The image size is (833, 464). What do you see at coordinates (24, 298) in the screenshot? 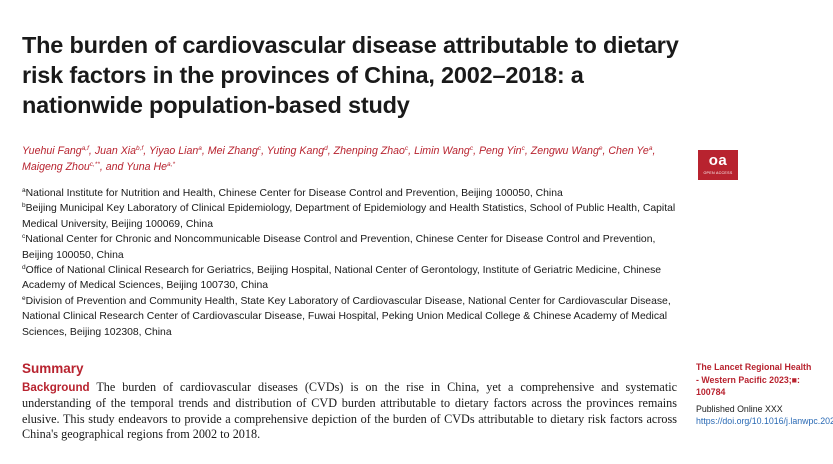
I see `affiliation-marker: e` at bounding box center [24, 298].